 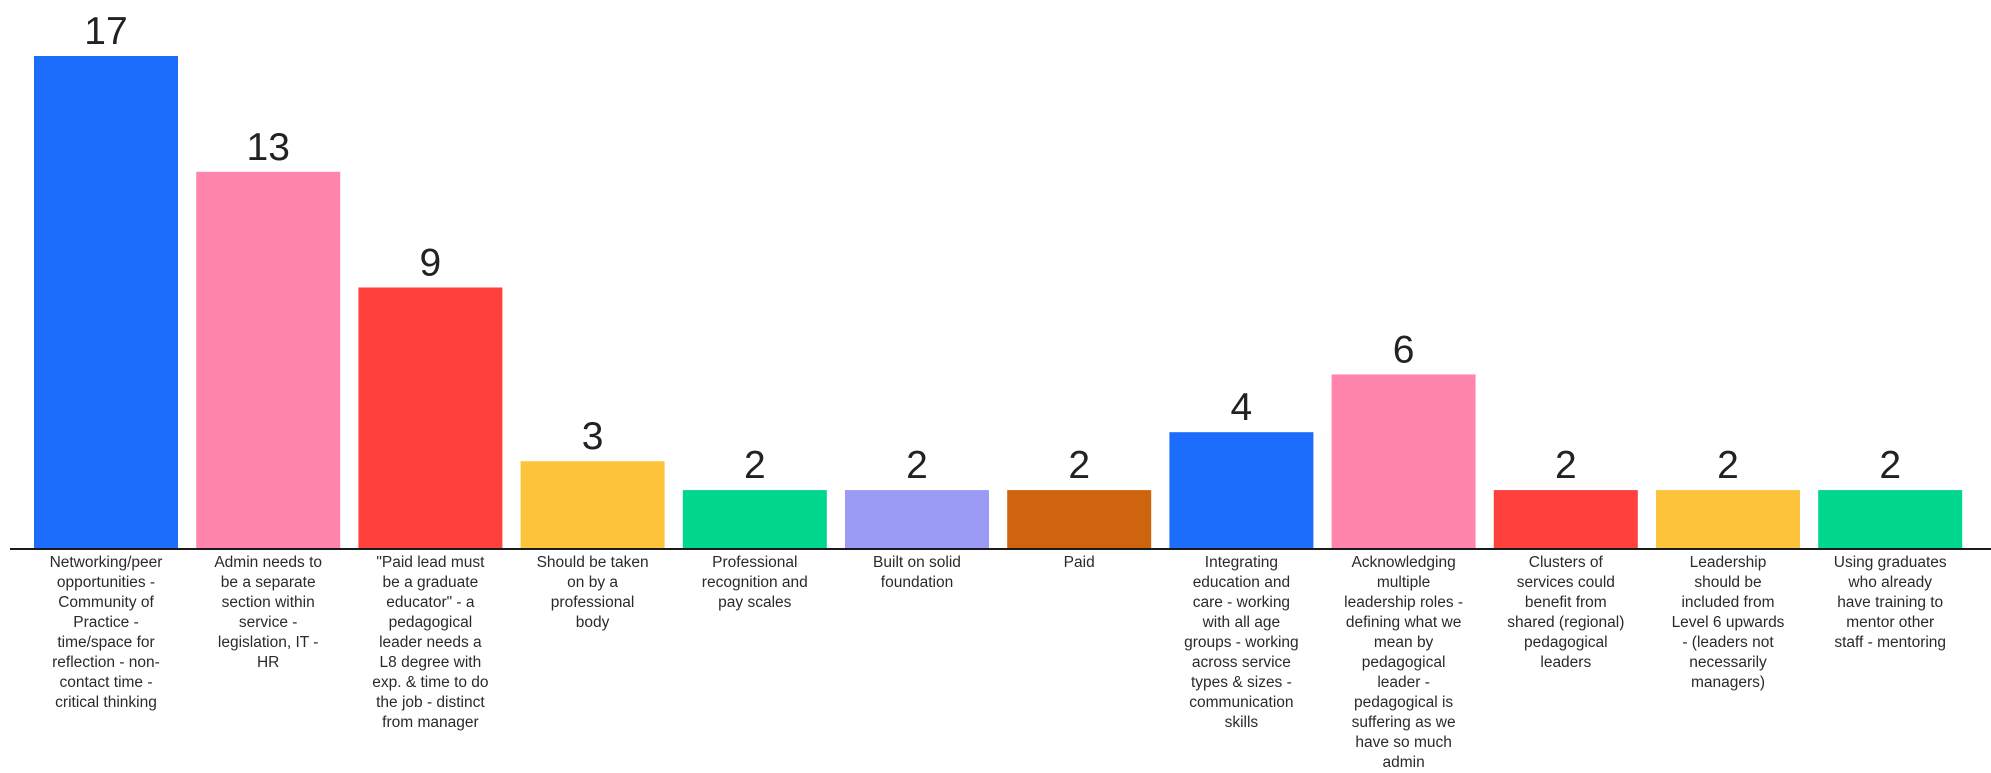 What do you see at coordinates (1566, 465) in the screenshot?
I see `value-label-10: 2` at bounding box center [1566, 465].